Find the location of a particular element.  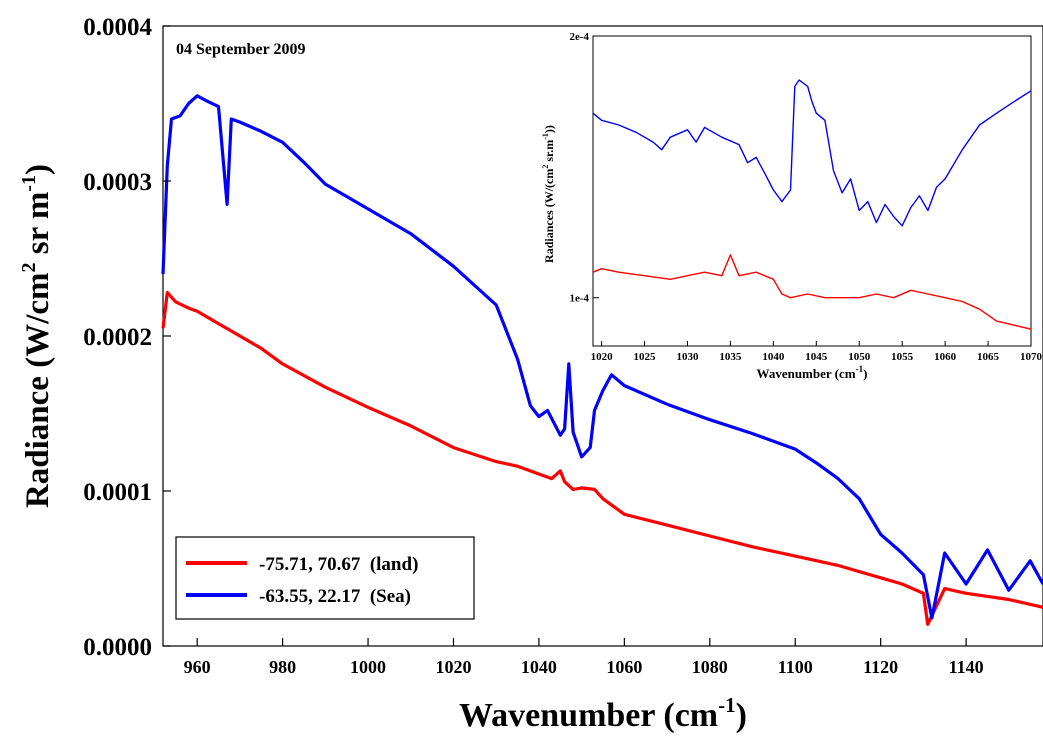

inset-x-tick-label: 1020 is located at coordinates (602, 357).